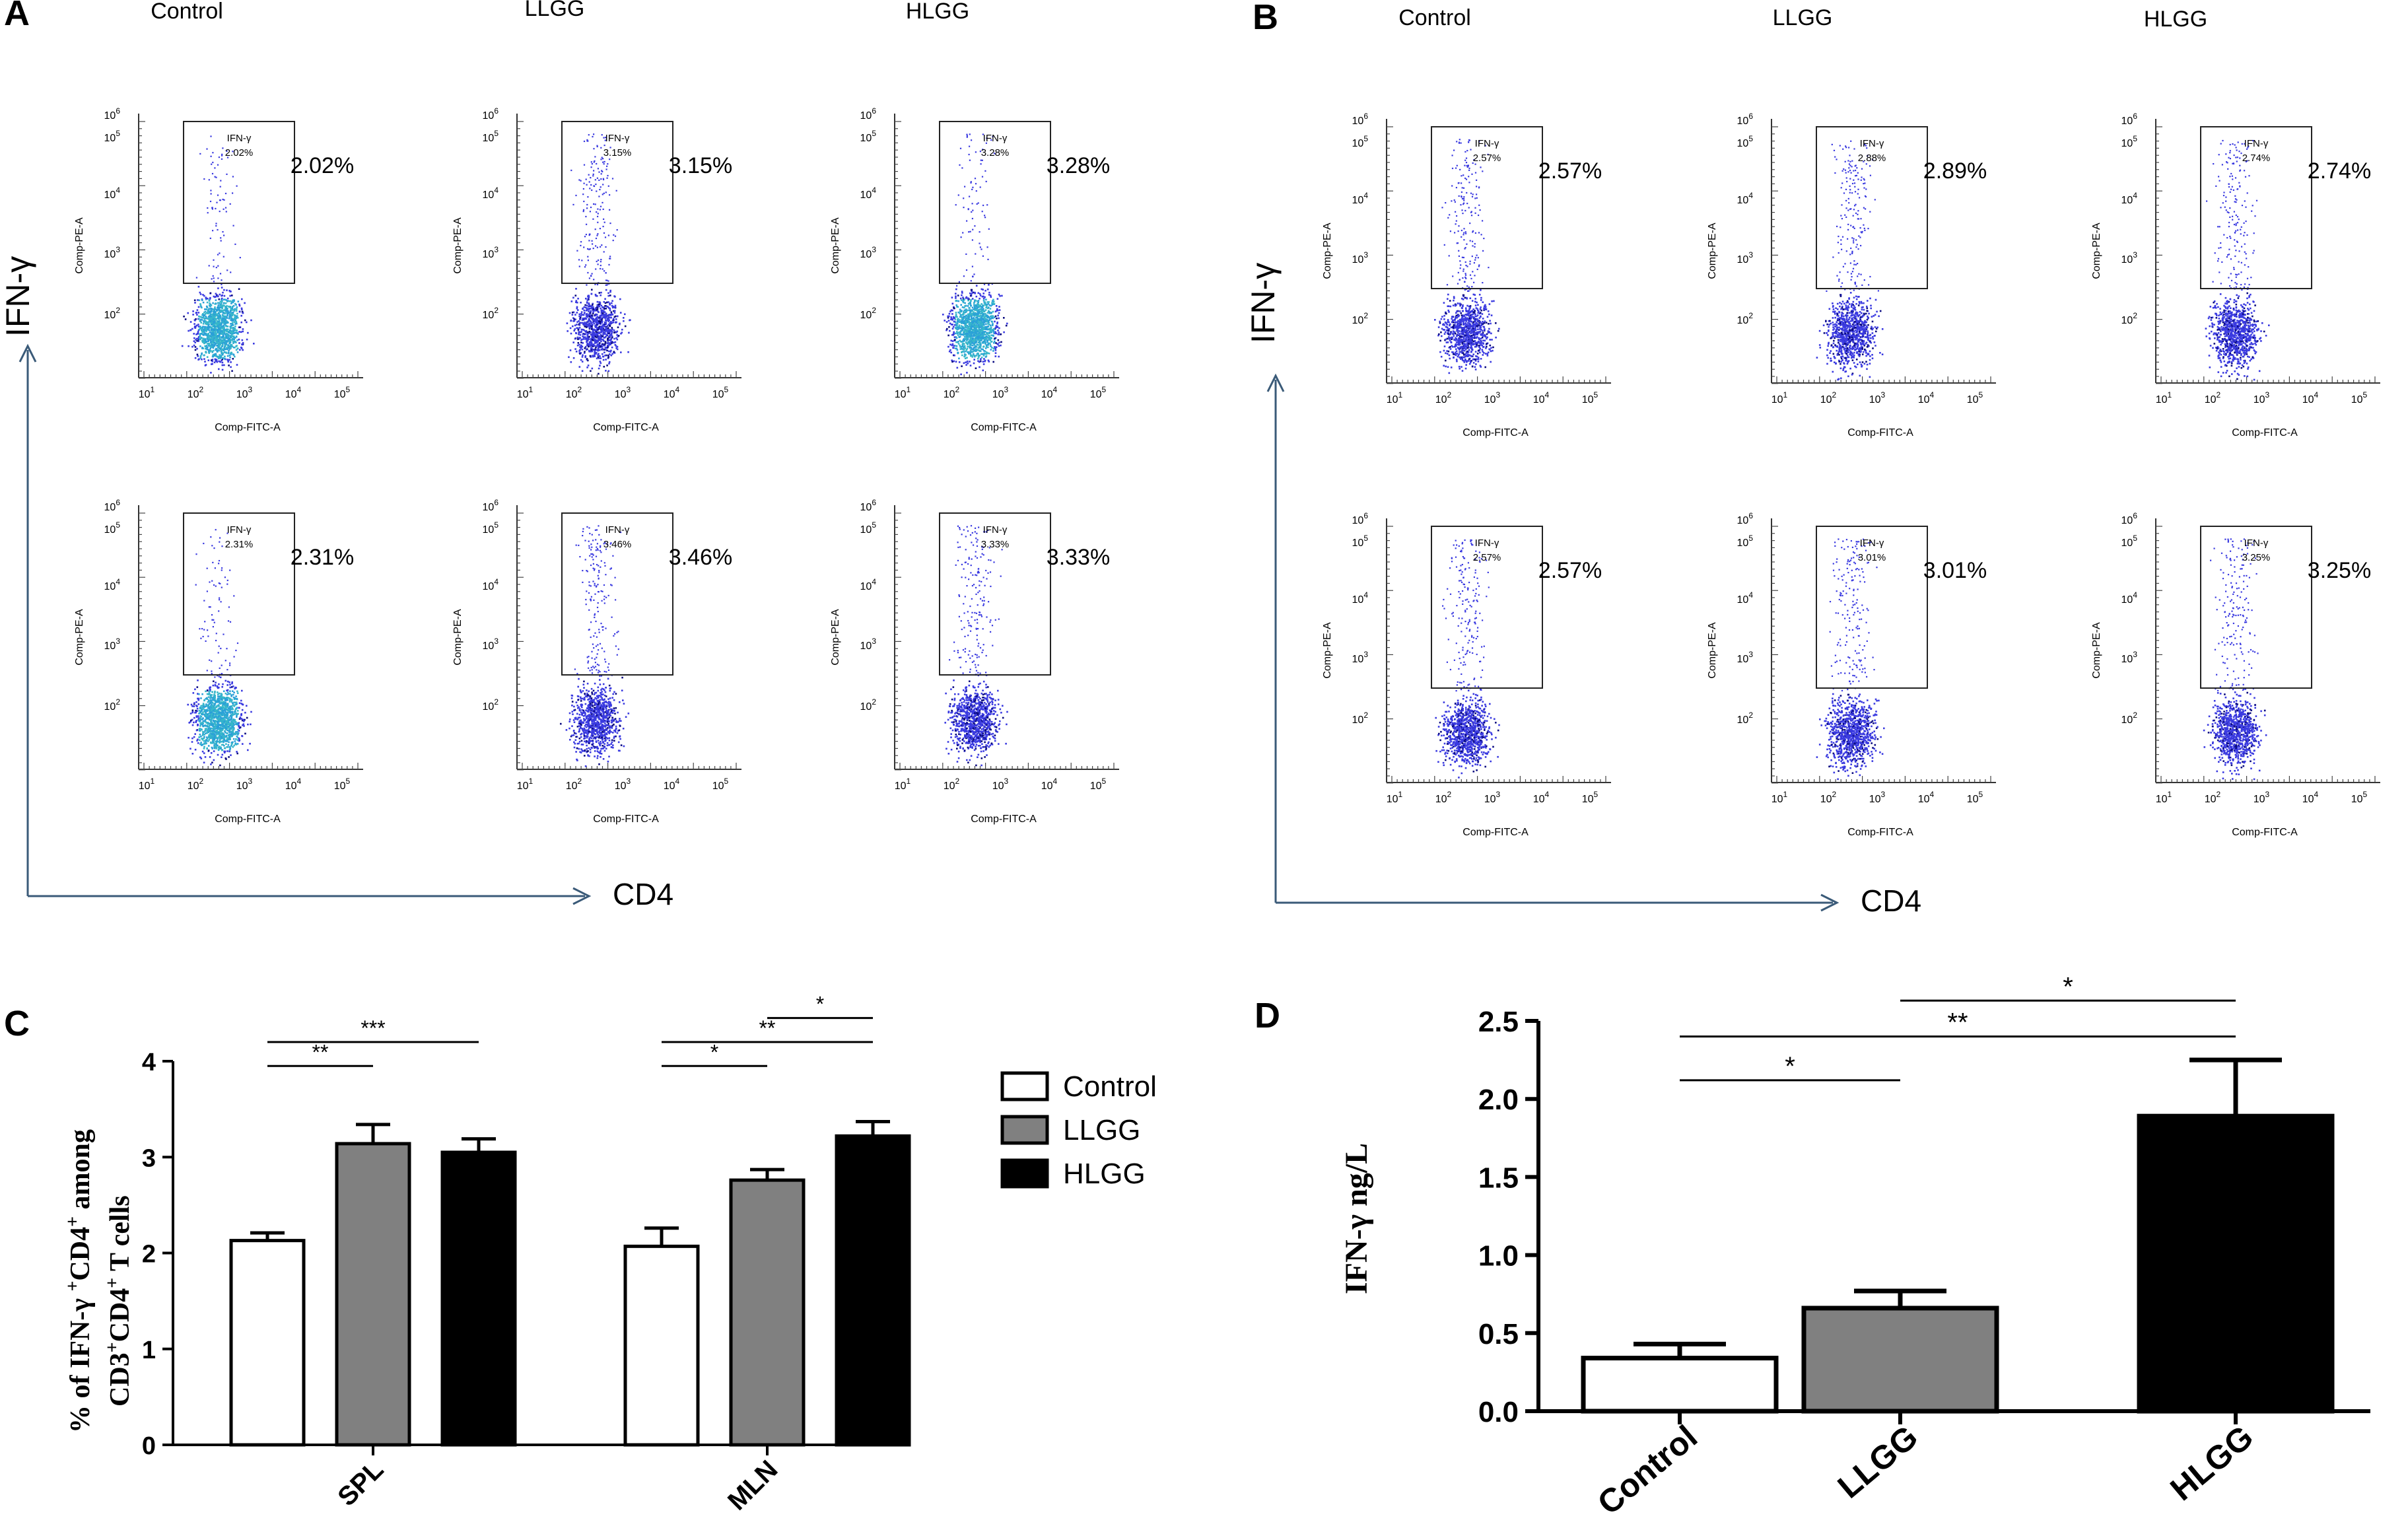 The width and height of the screenshot is (2408, 1534). Describe the element at coordinates (836, 245) in the screenshot. I see `flow-y-title: Comp-PE-A` at that location.